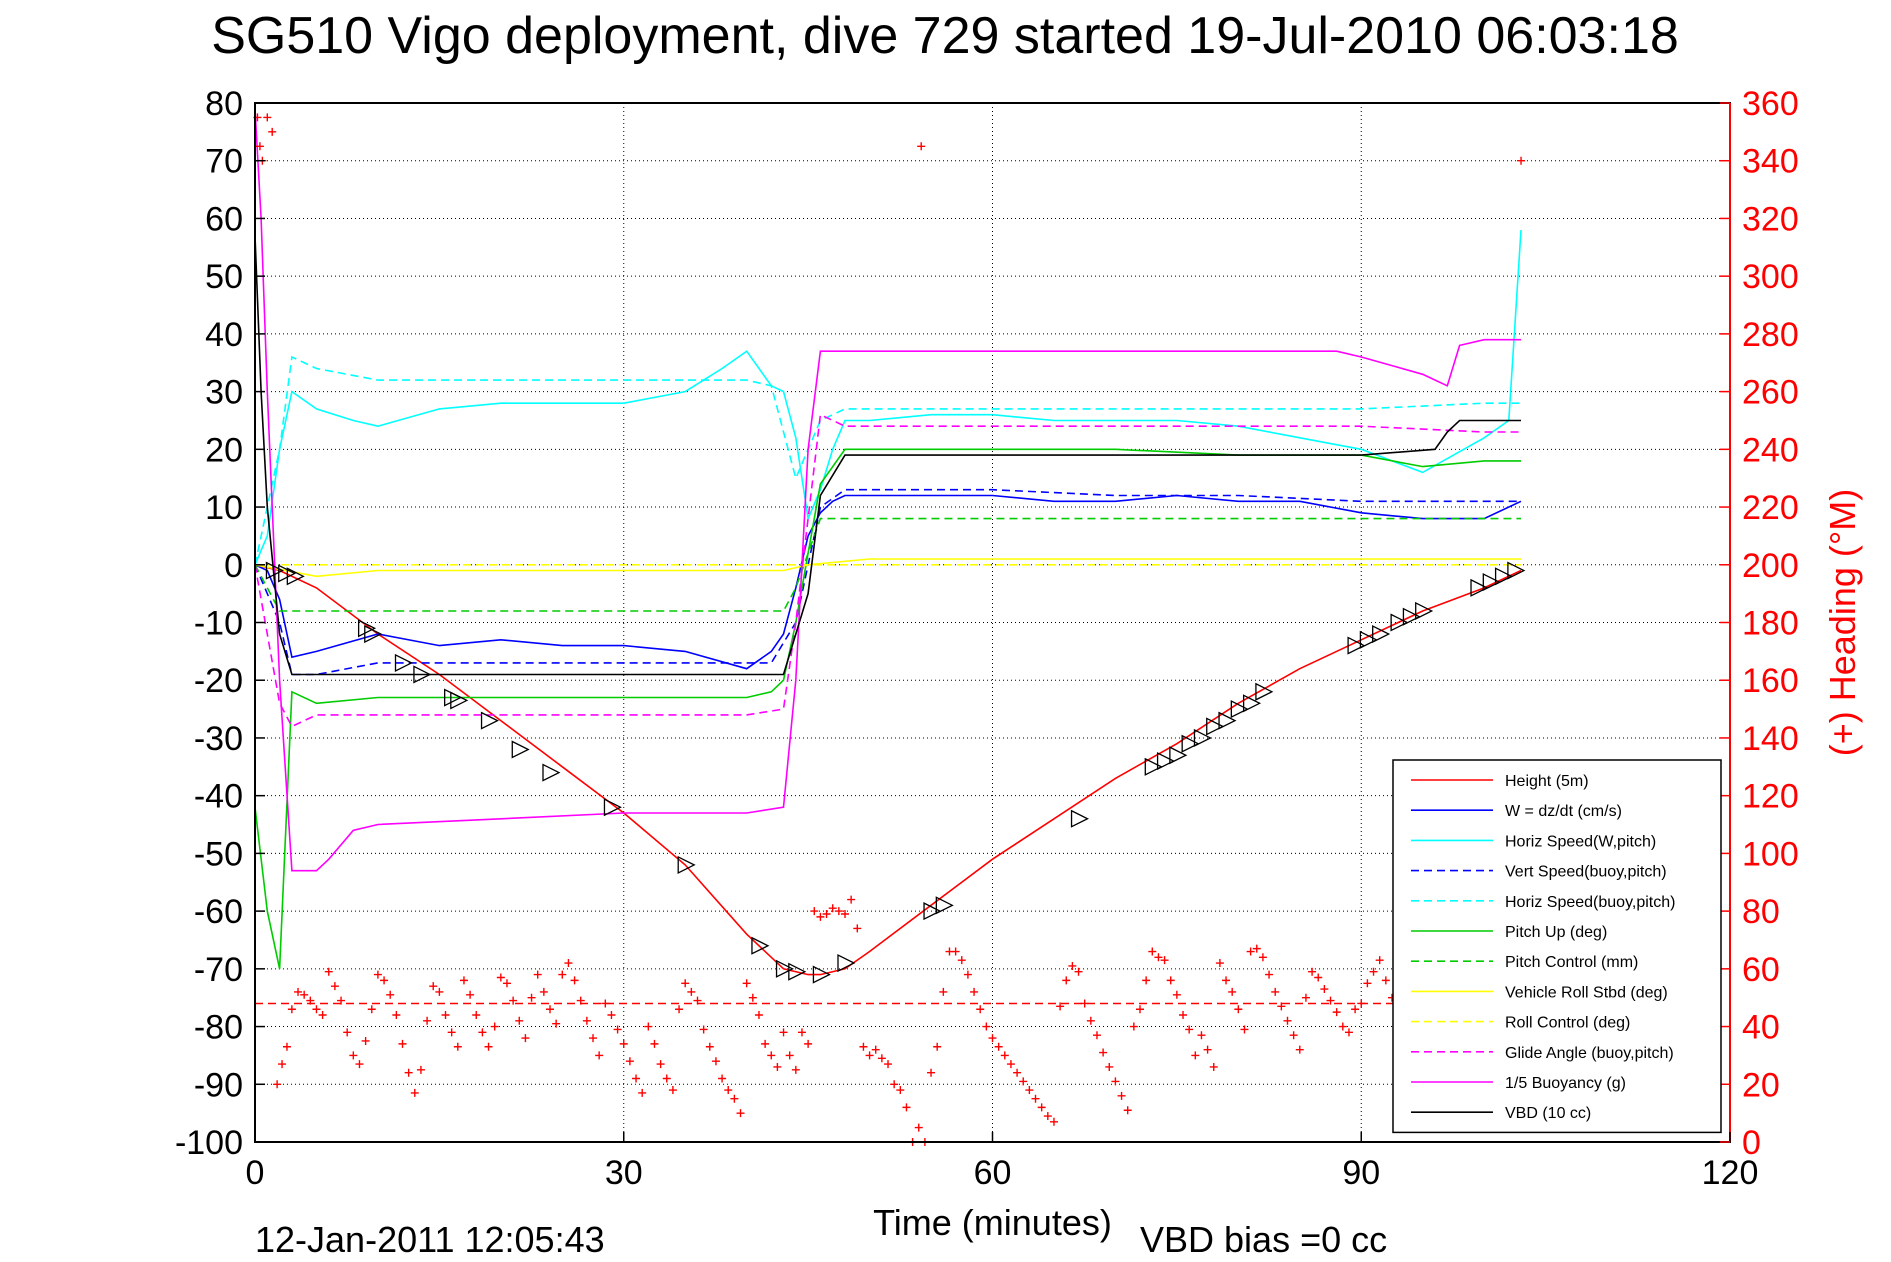  Describe the element at coordinates (218, 912) in the screenshot. I see `y-tick-label: -60` at that location.